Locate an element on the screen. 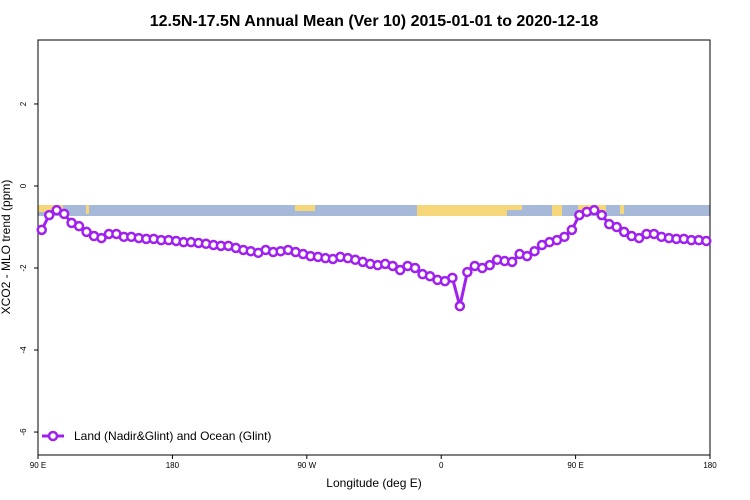 Image resolution: width=750 pixels, height=500 pixels. y-axis-label: XCO2 - MLO trend (ppm) is located at coordinates (6, 247).